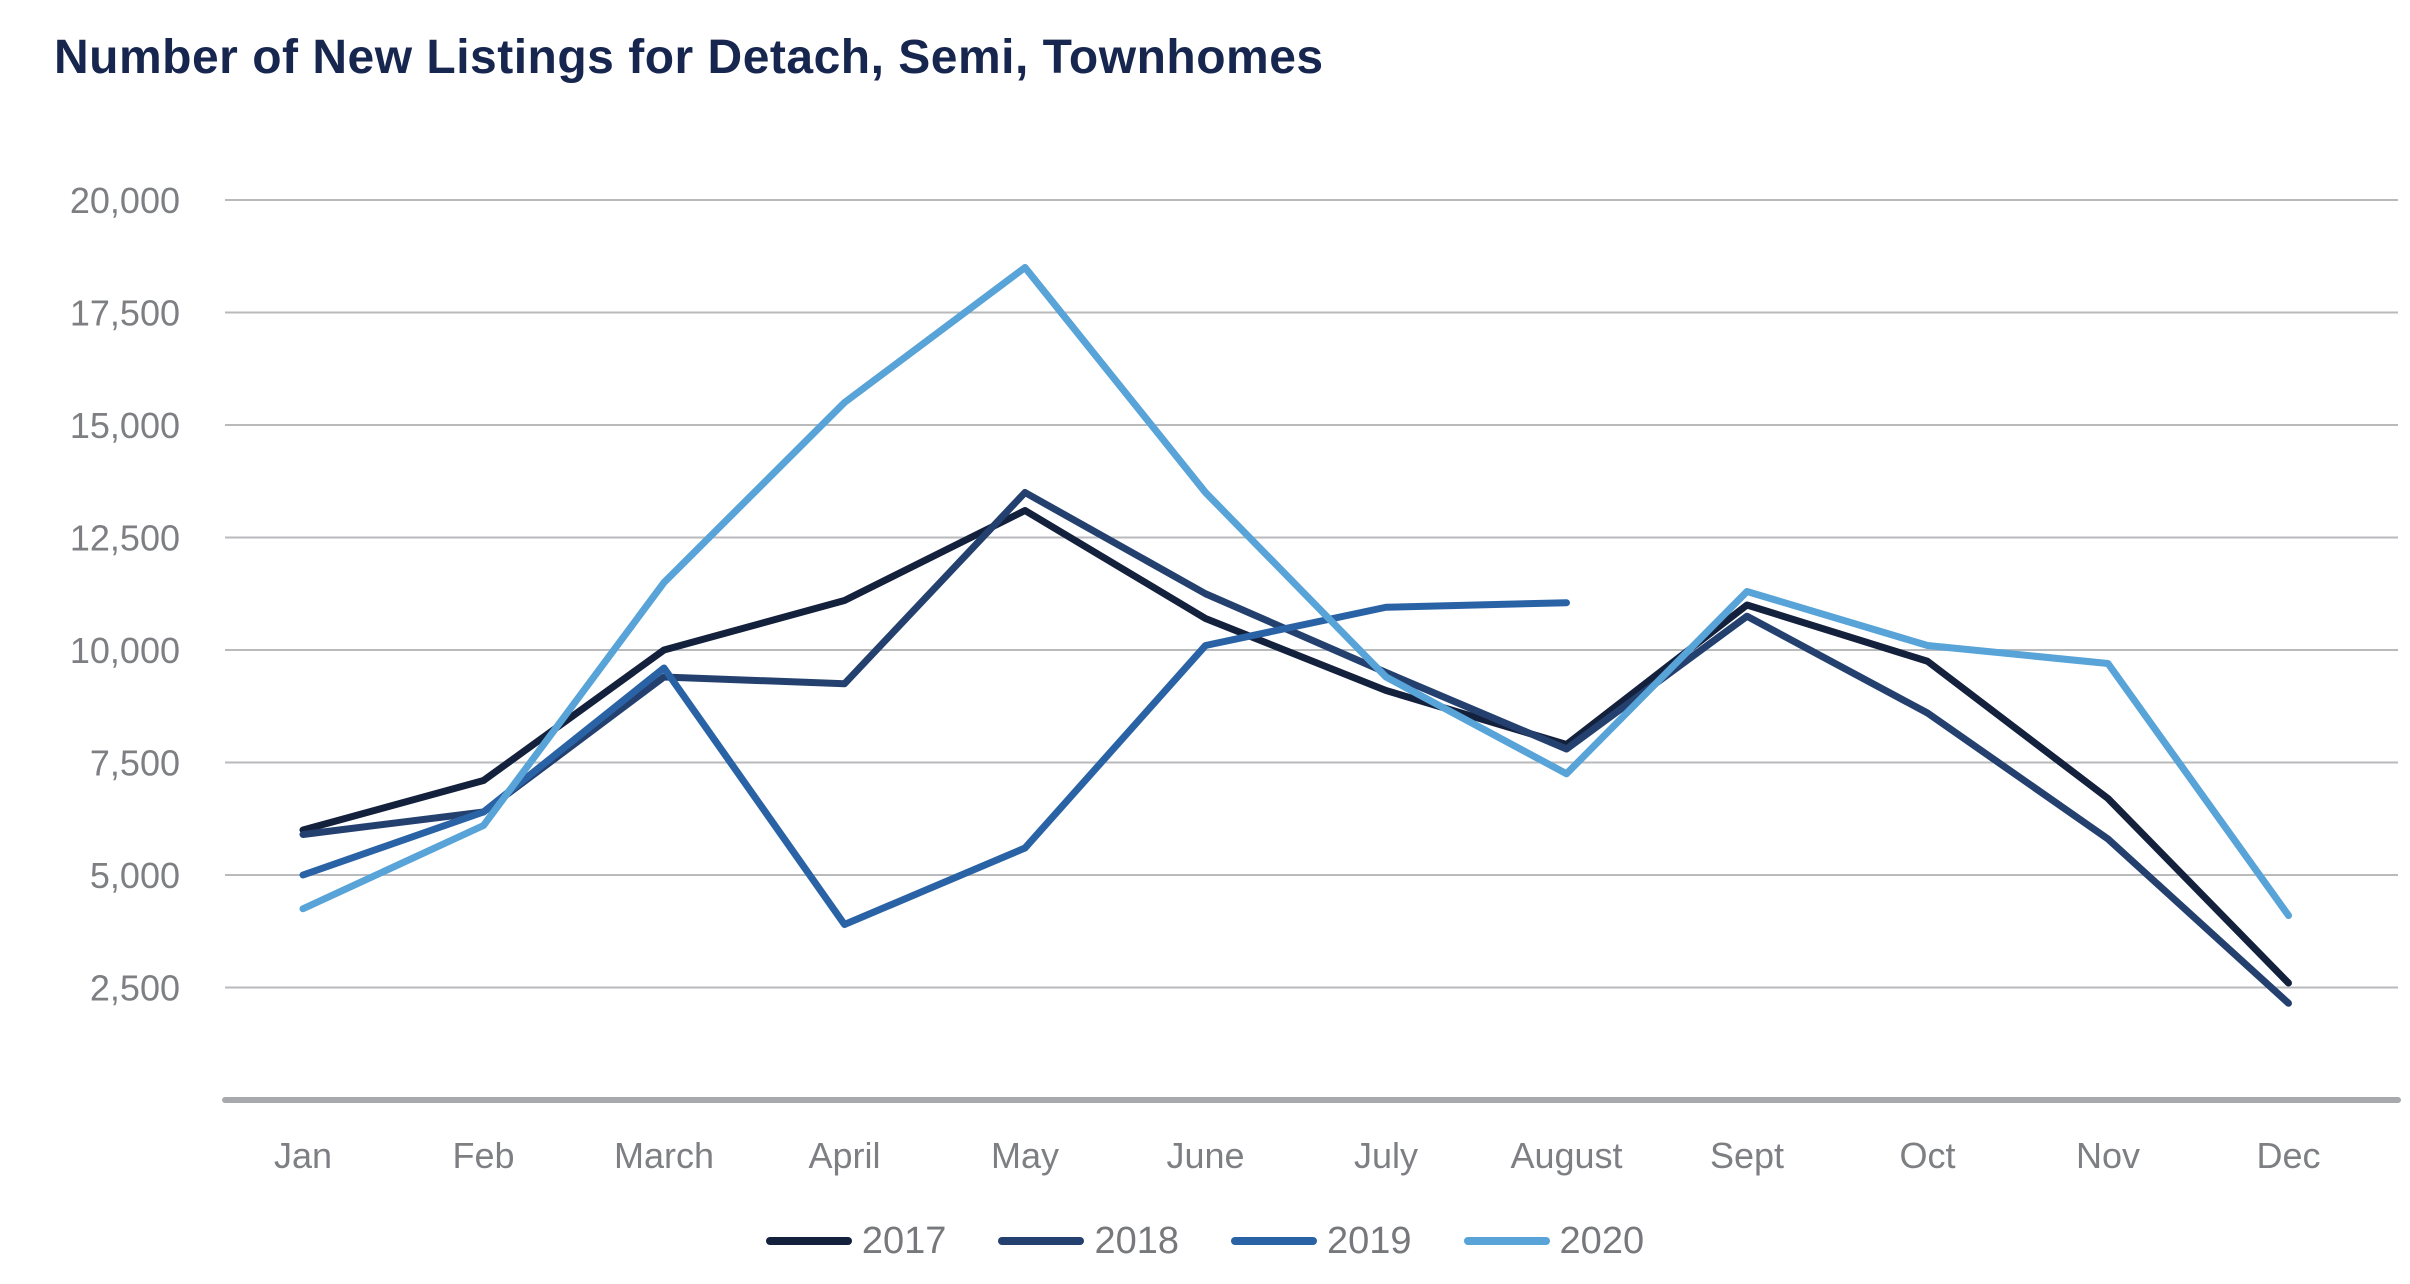 Image resolution: width=2410 pixels, height=1284 pixels. I want to click on y-tick-label: 2,500, so click(135, 988).